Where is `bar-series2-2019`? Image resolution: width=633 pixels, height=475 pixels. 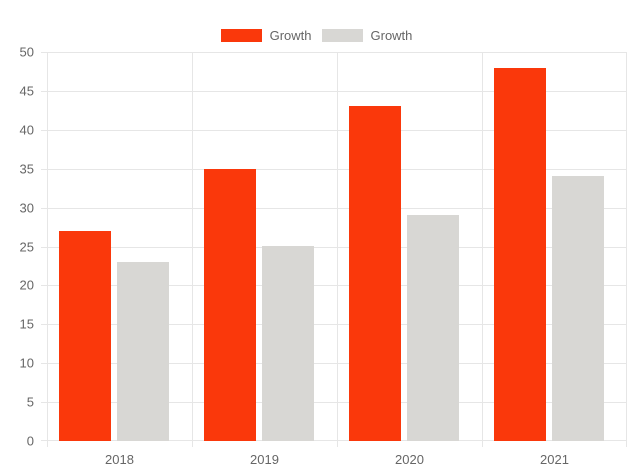 bar-series2-2019 is located at coordinates (288, 343).